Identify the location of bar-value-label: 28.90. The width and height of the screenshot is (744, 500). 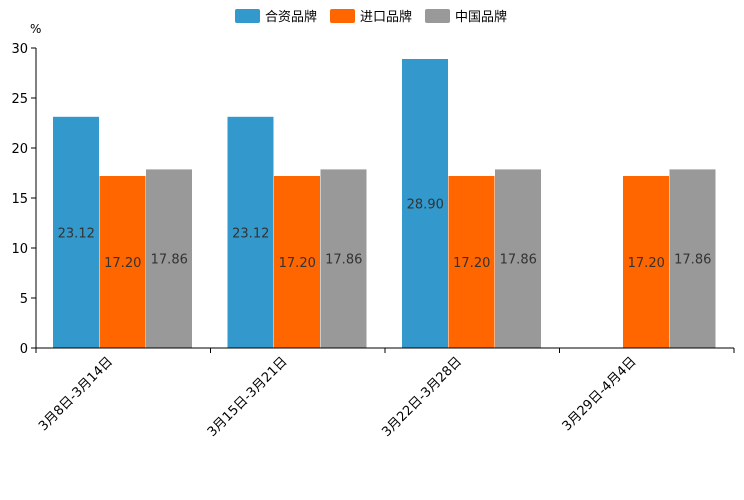
(425, 205).